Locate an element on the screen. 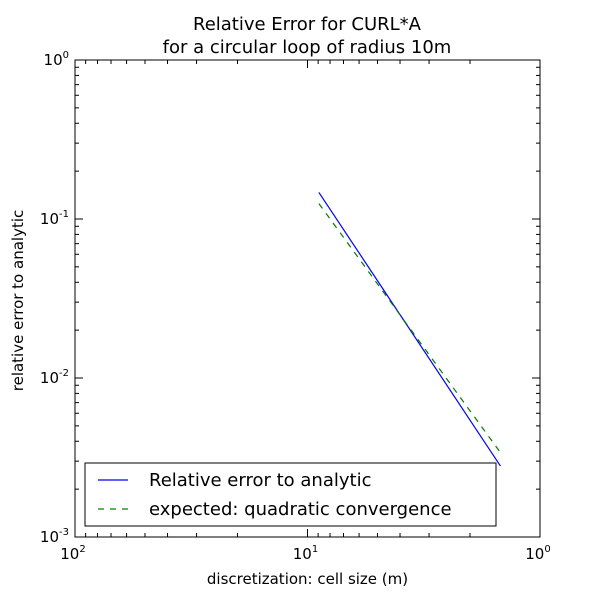  y-tick-label: 10⁰ is located at coordinates (56, 59).